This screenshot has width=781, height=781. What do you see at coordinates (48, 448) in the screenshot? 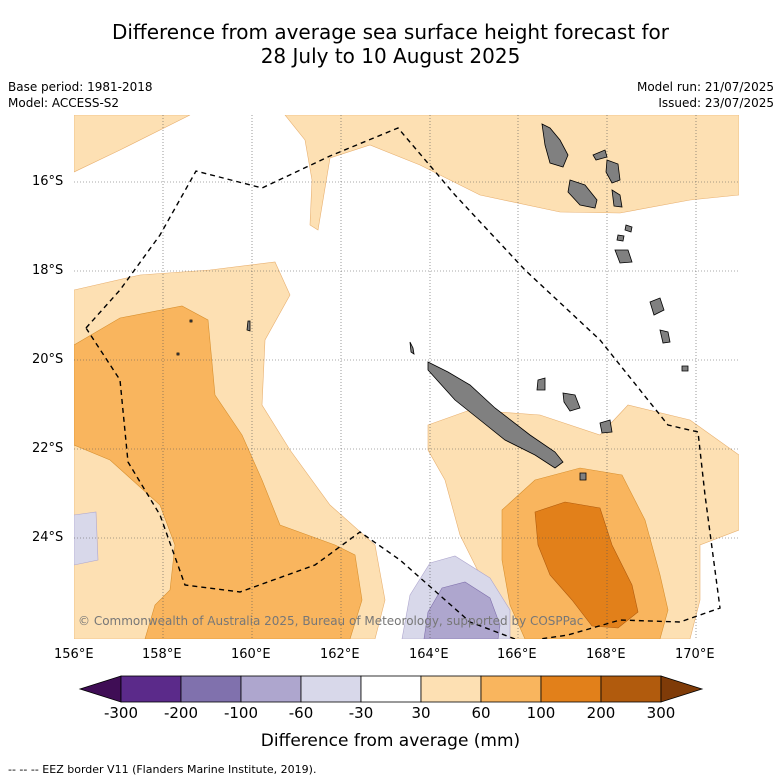
I see `lat-label: 22°S` at bounding box center [48, 448].